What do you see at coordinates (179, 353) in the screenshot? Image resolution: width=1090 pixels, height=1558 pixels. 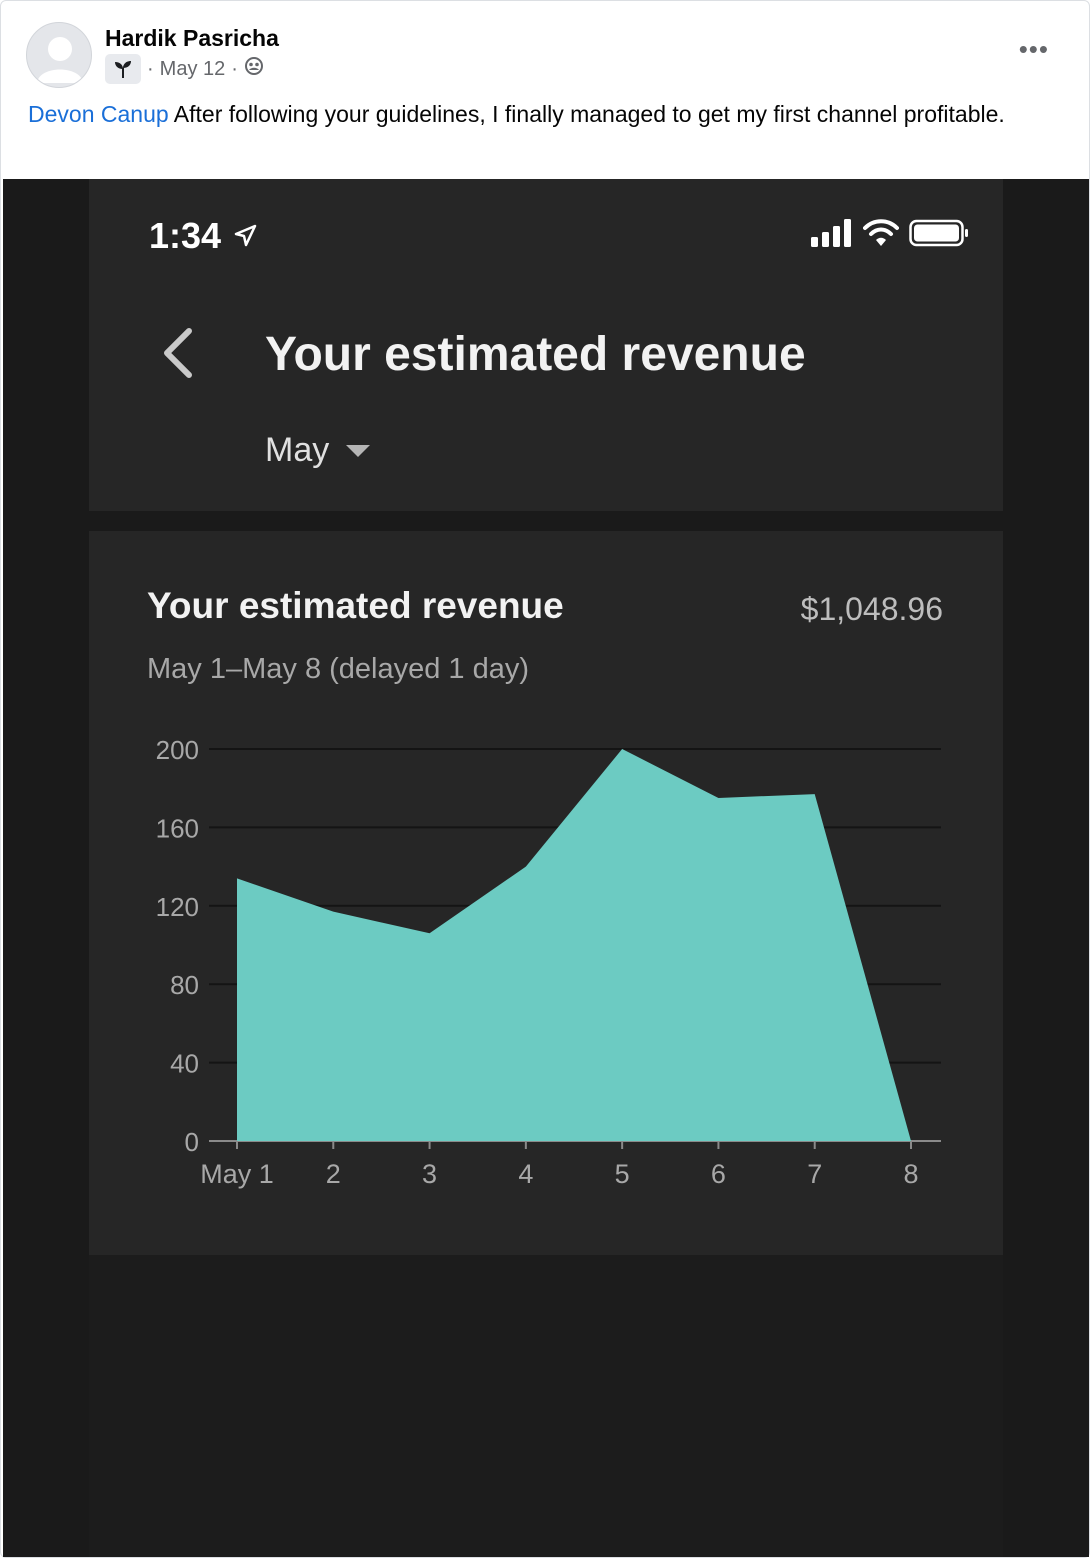 I see `back-chevron-icon` at bounding box center [179, 353].